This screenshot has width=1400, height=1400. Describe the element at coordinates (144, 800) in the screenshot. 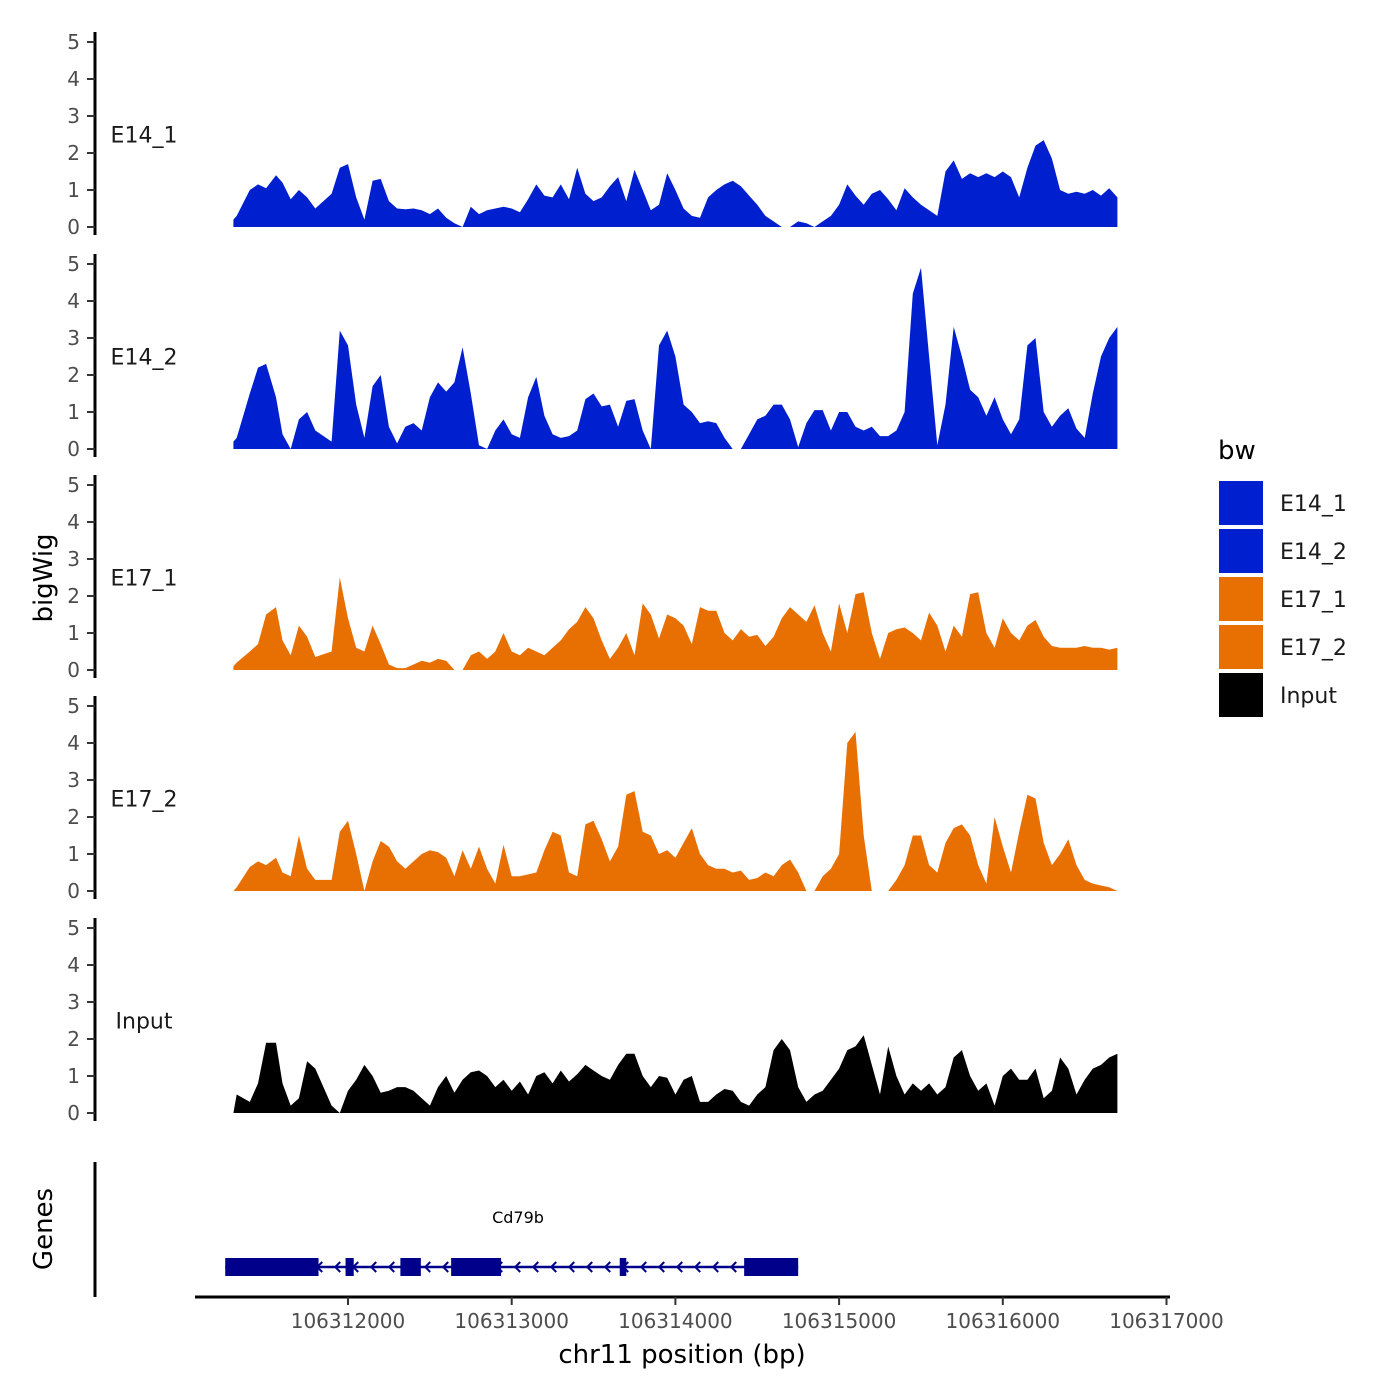

I see `track-label-E17_2: E17_2` at that location.